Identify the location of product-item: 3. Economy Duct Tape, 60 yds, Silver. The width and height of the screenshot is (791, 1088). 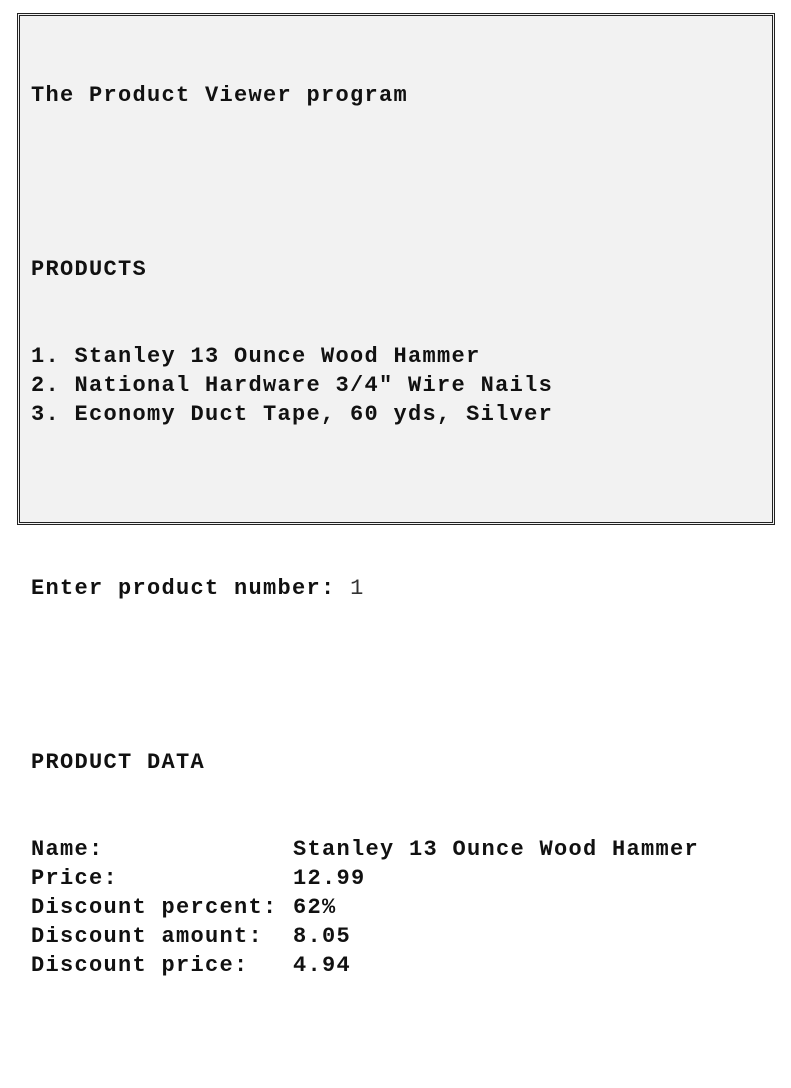
(292, 414).